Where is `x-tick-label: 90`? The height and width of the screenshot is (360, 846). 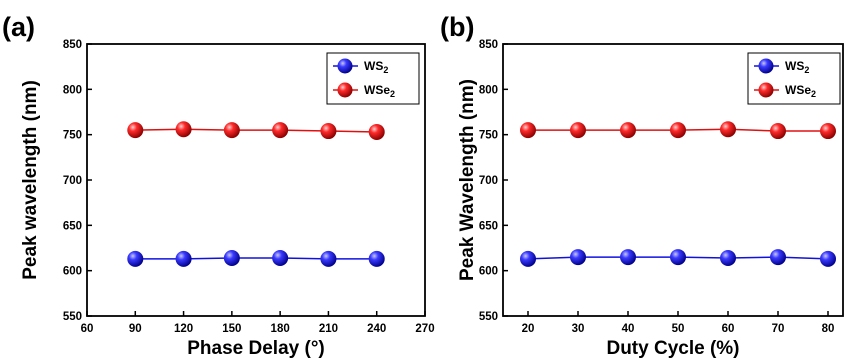 x-tick-label: 90 is located at coordinates (135, 329).